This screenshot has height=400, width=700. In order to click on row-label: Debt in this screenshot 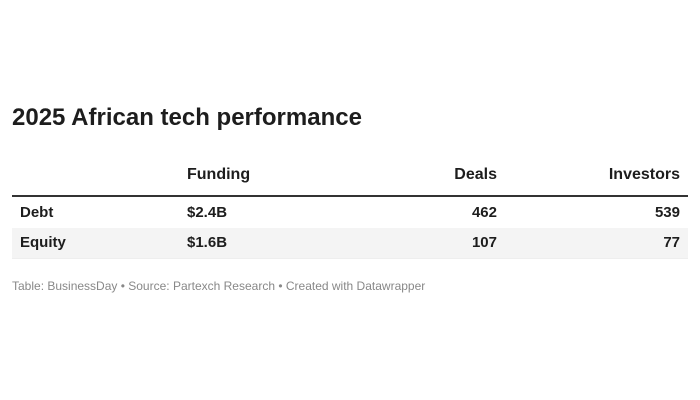, I will do `click(37, 212)`.